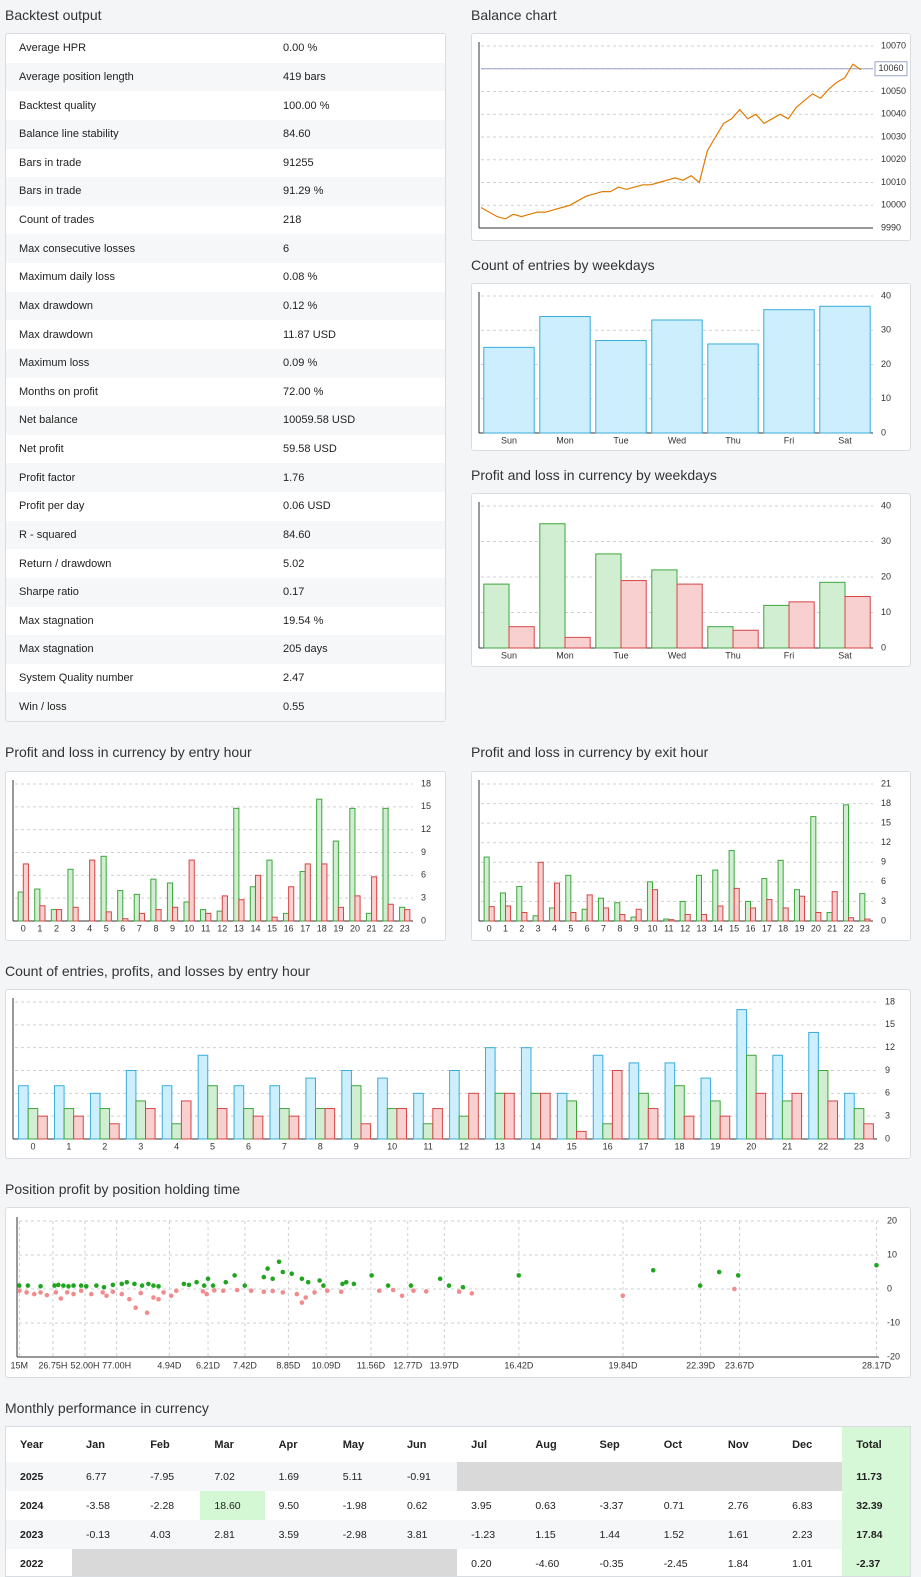 Image resolution: width=921 pixels, height=1577 pixels. What do you see at coordinates (802, 1505) in the screenshot?
I see `value-cell: 6.83` at bounding box center [802, 1505].